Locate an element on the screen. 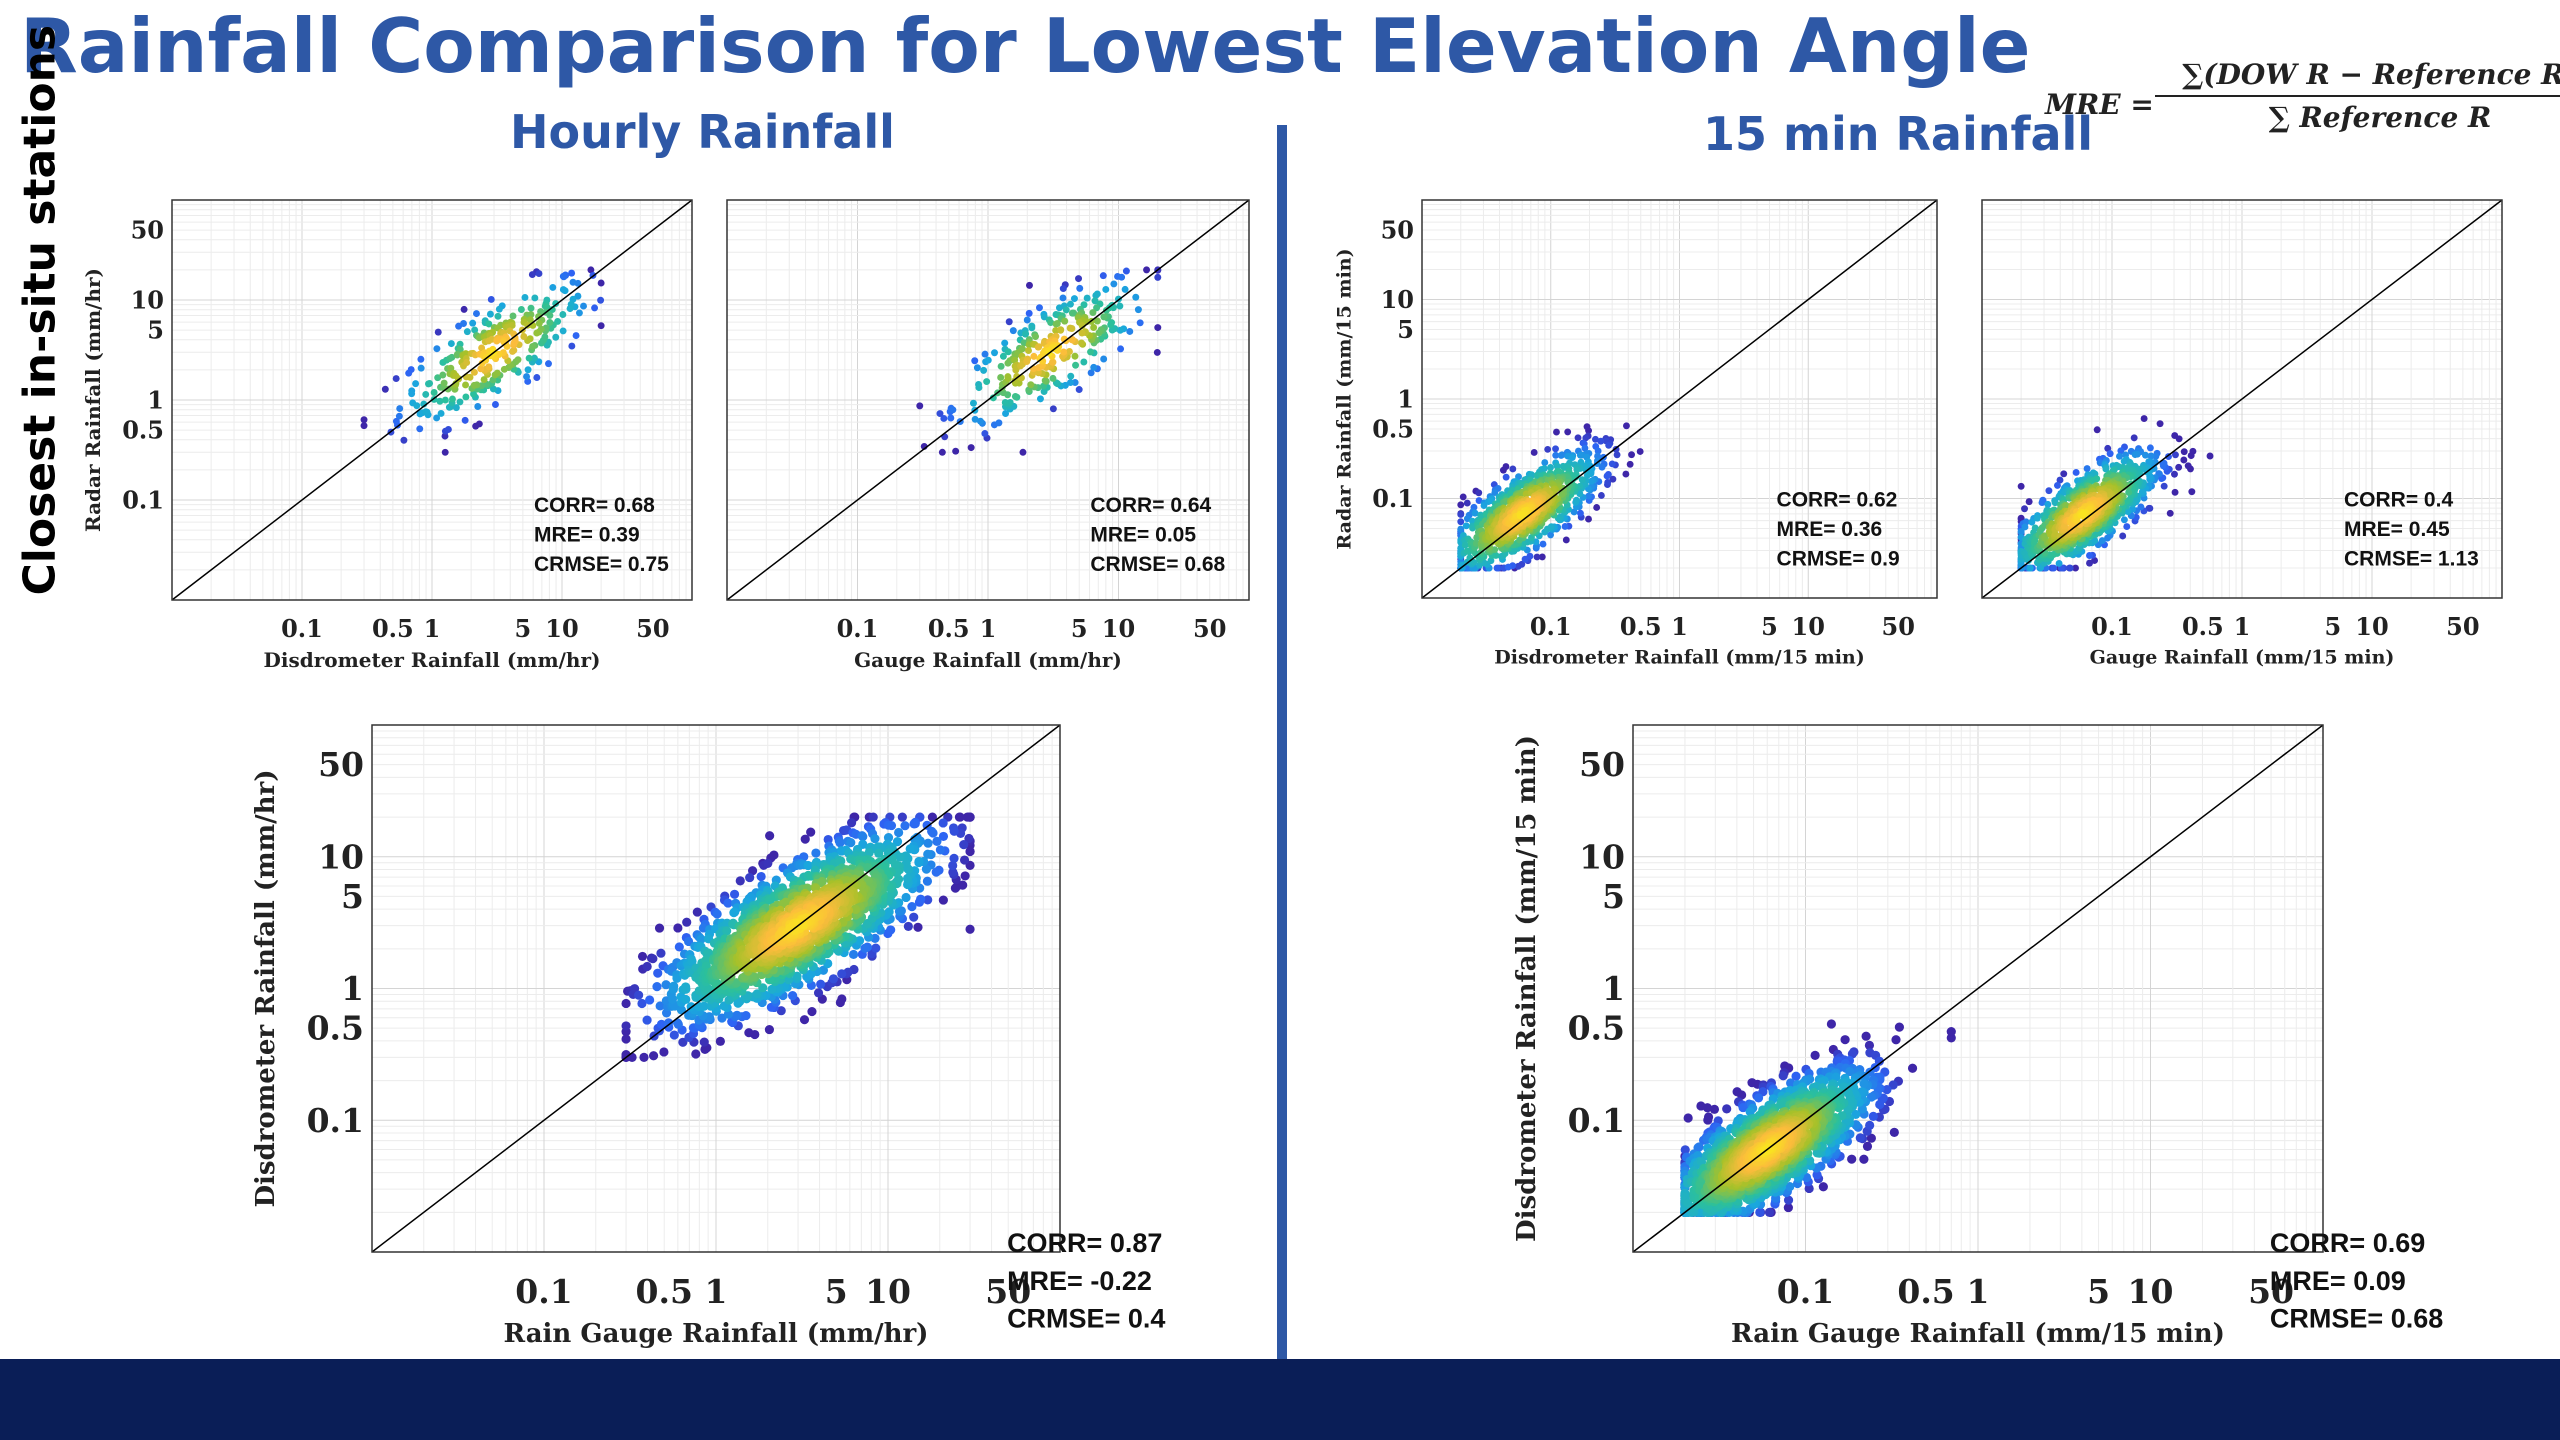 The image size is (2560, 1440). y-tick-label: 0.5 is located at coordinates (1393, 428).